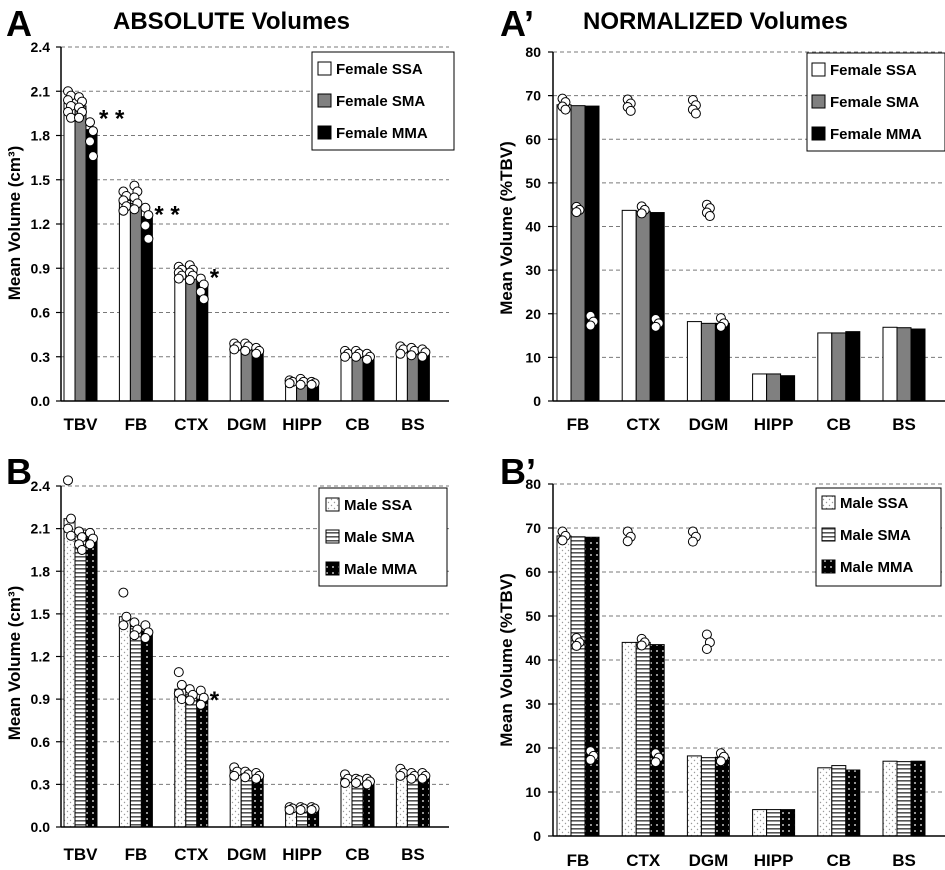 This screenshot has width=945, height=870. I want to click on y-tick-label: 60, so click(533, 572).